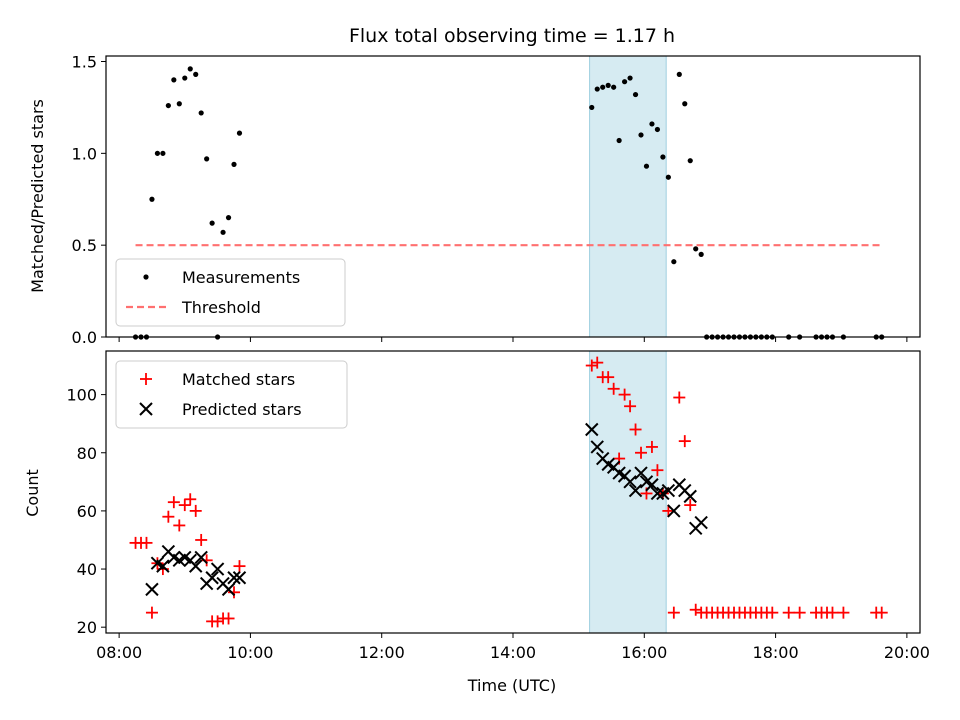 The height and width of the screenshot is (720, 960). I want to click on bottom-legend-box, so click(231, 394).